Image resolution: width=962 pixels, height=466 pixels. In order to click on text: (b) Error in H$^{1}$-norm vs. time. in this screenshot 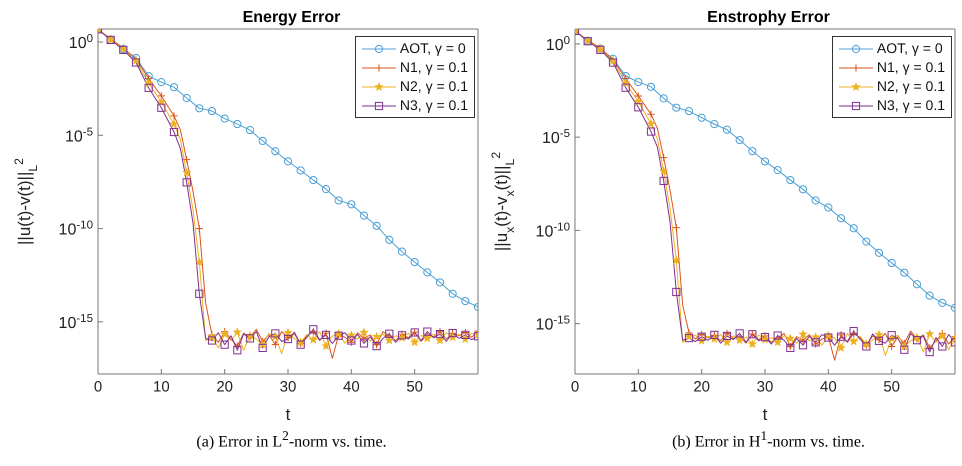, I will do `click(768, 440)`.